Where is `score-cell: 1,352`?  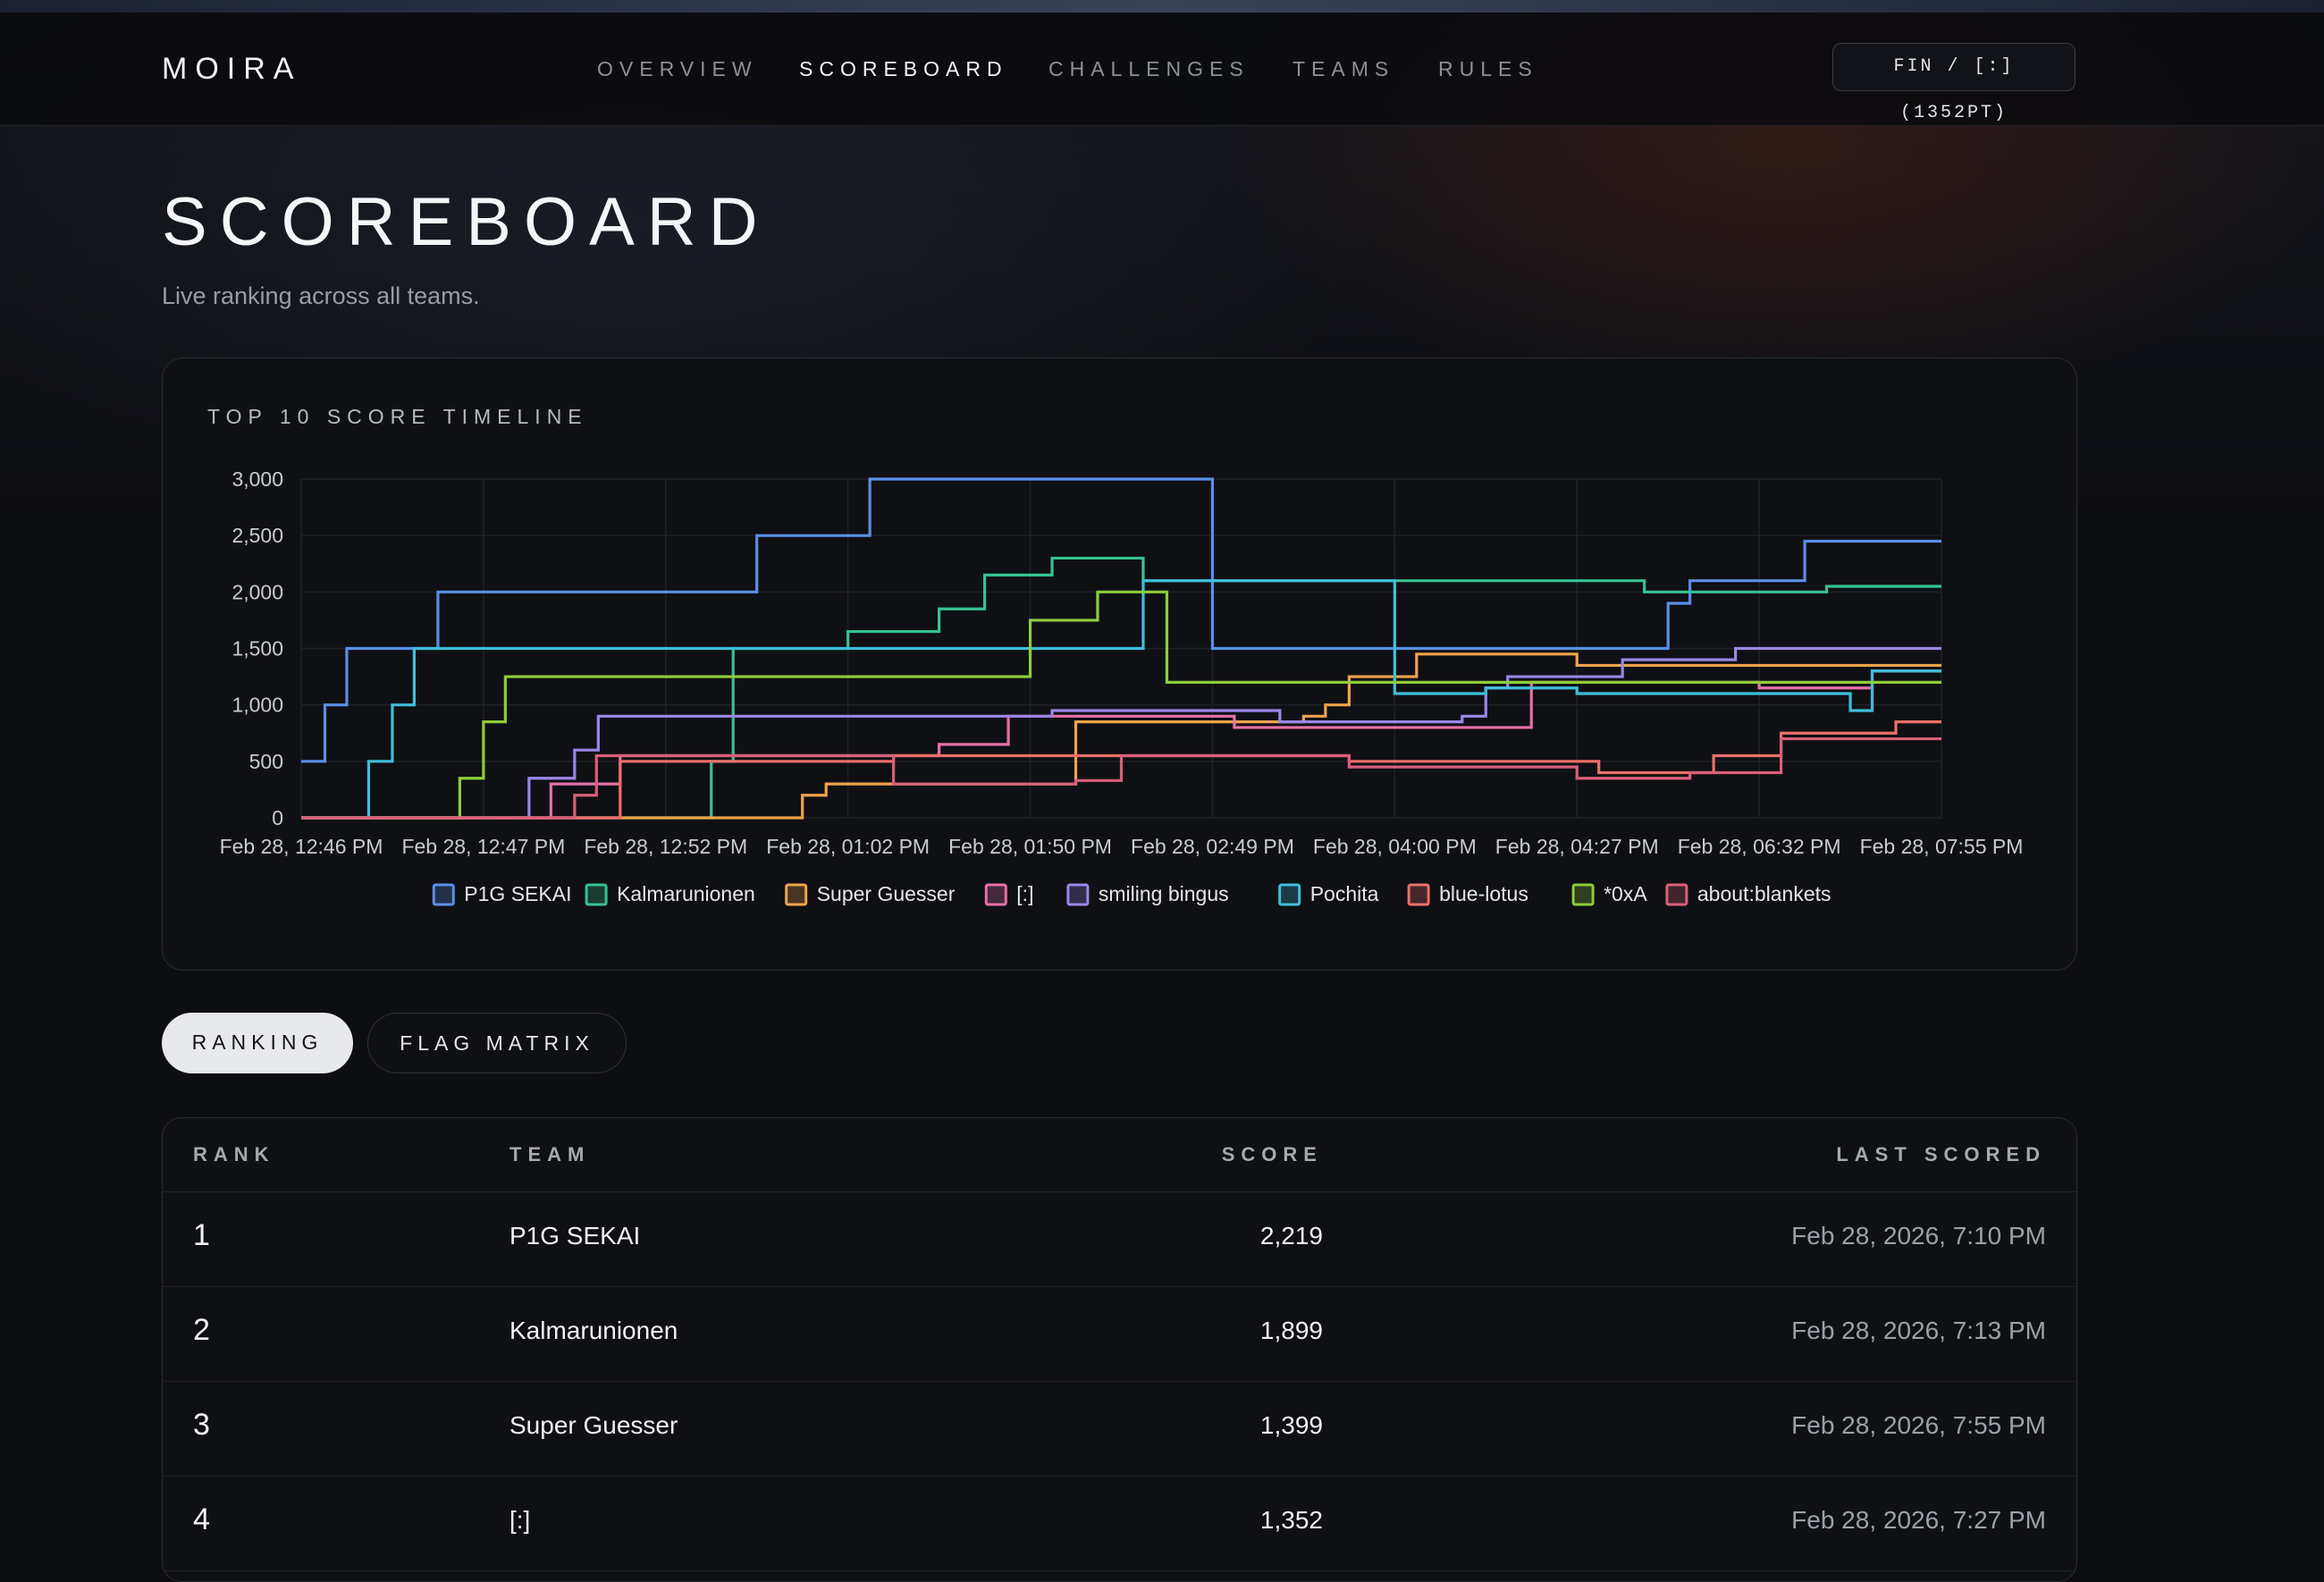
score-cell: 1,352 is located at coordinates (1291, 1520).